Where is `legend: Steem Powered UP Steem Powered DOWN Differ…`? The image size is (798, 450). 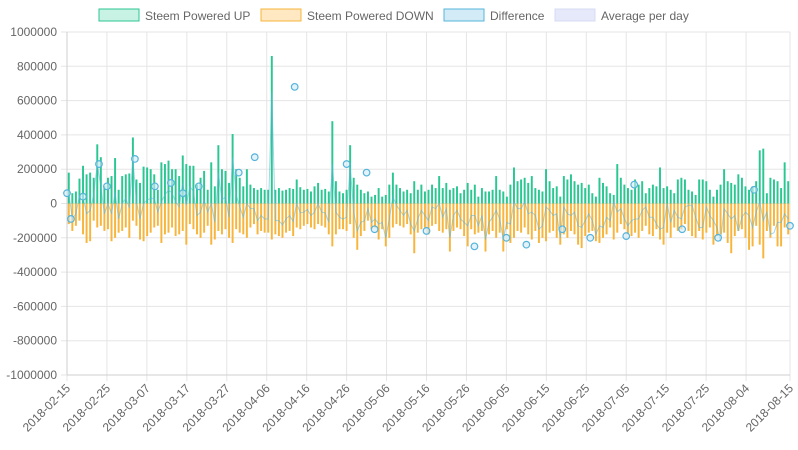 legend: Steem Powered UP Steem Powered DOWN Differ… is located at coordinates (393, 15).